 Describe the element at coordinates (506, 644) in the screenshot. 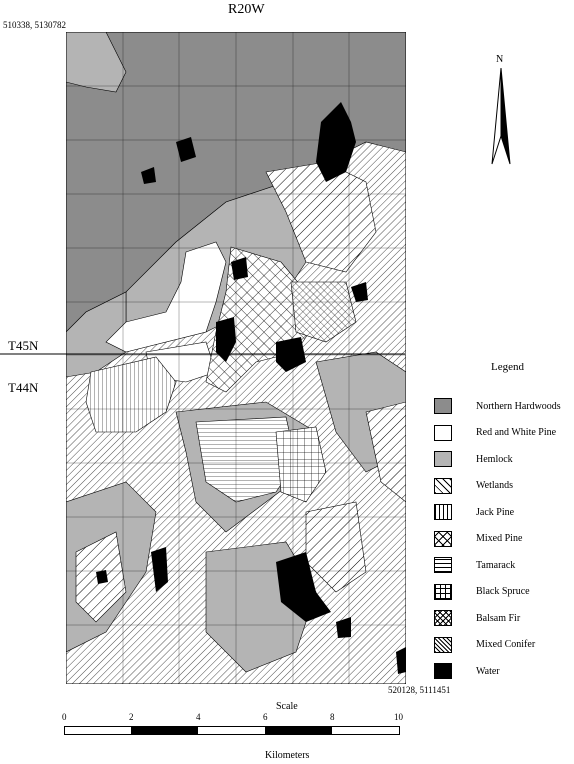

I see `legend-label: Mixed Conifer` at that location.